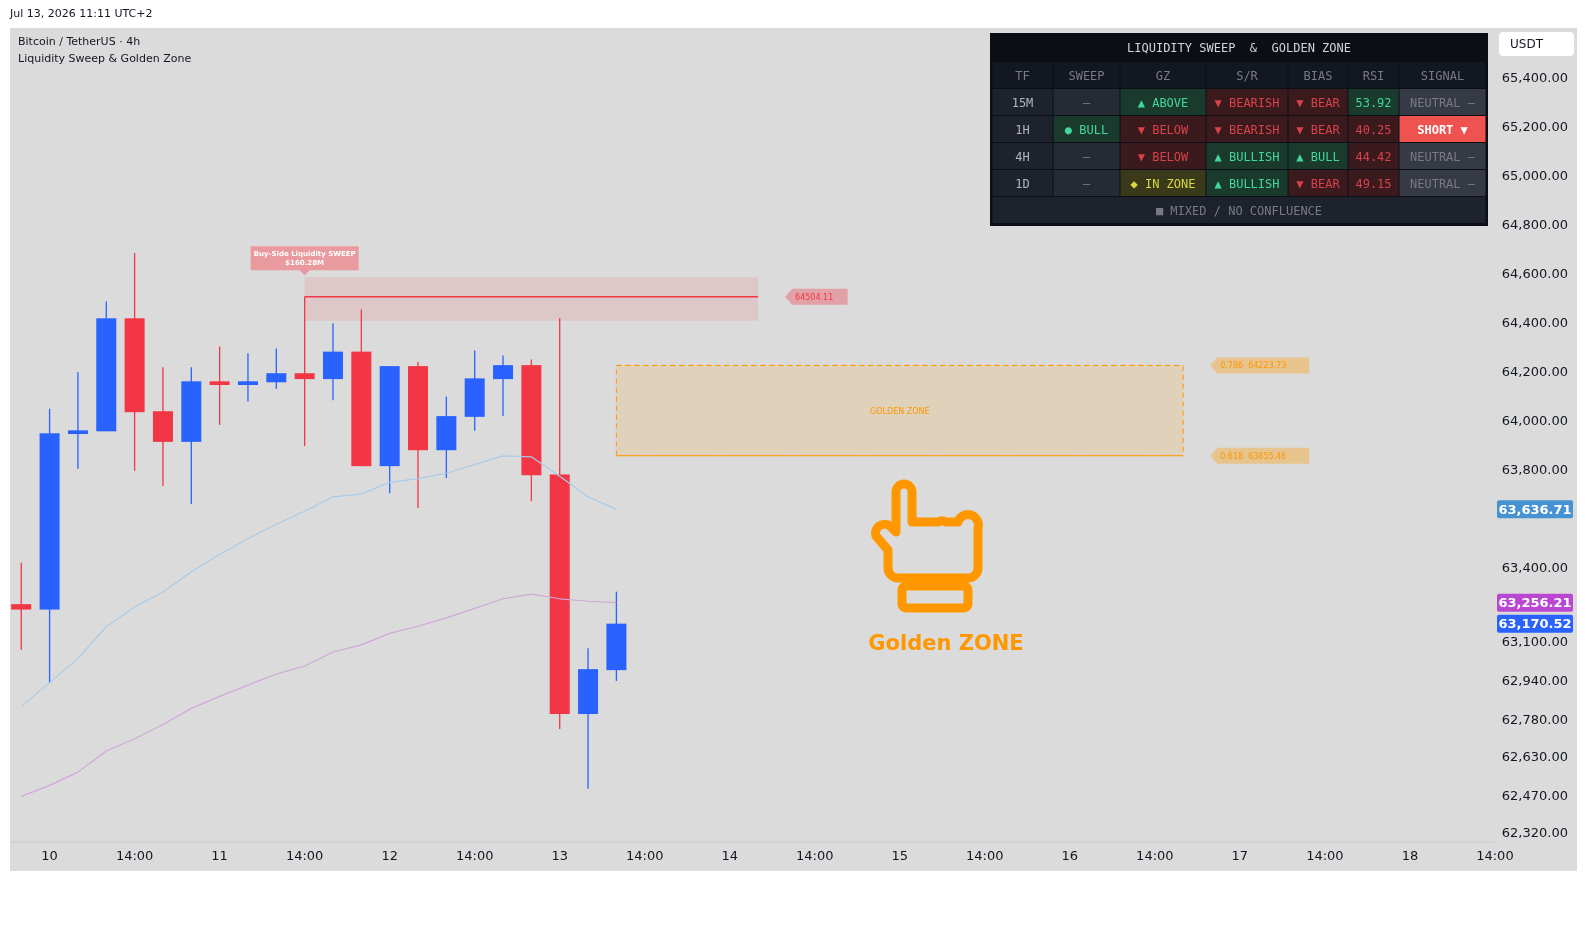 Image resolution: width=1587 pixels, height=932 pixels. I want to click on ref-line-label: 64504.11, so click(814, 297).